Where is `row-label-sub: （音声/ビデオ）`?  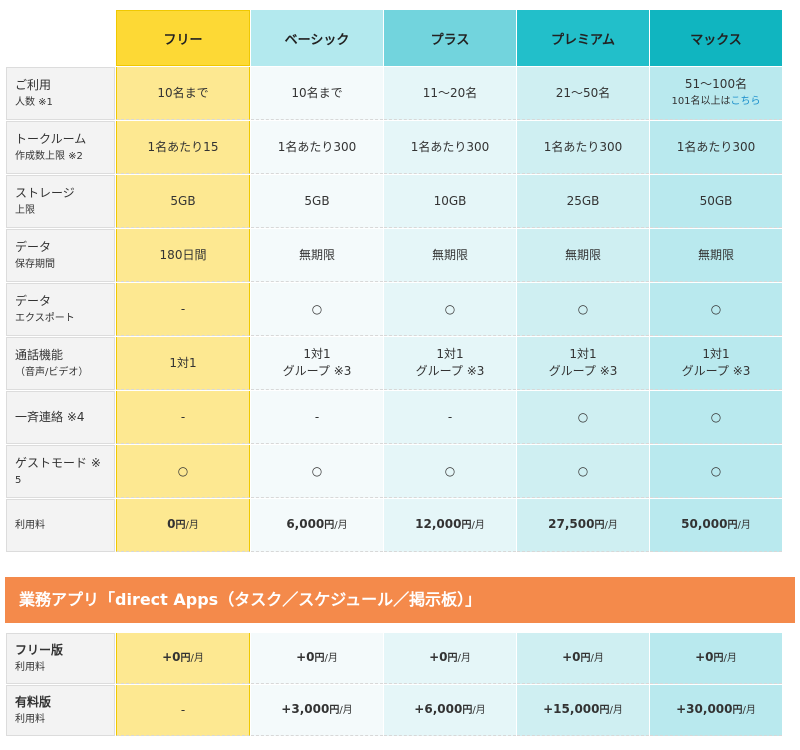 row-label-sub: （音声/ビデオ） is located at coordinates (52, 372).